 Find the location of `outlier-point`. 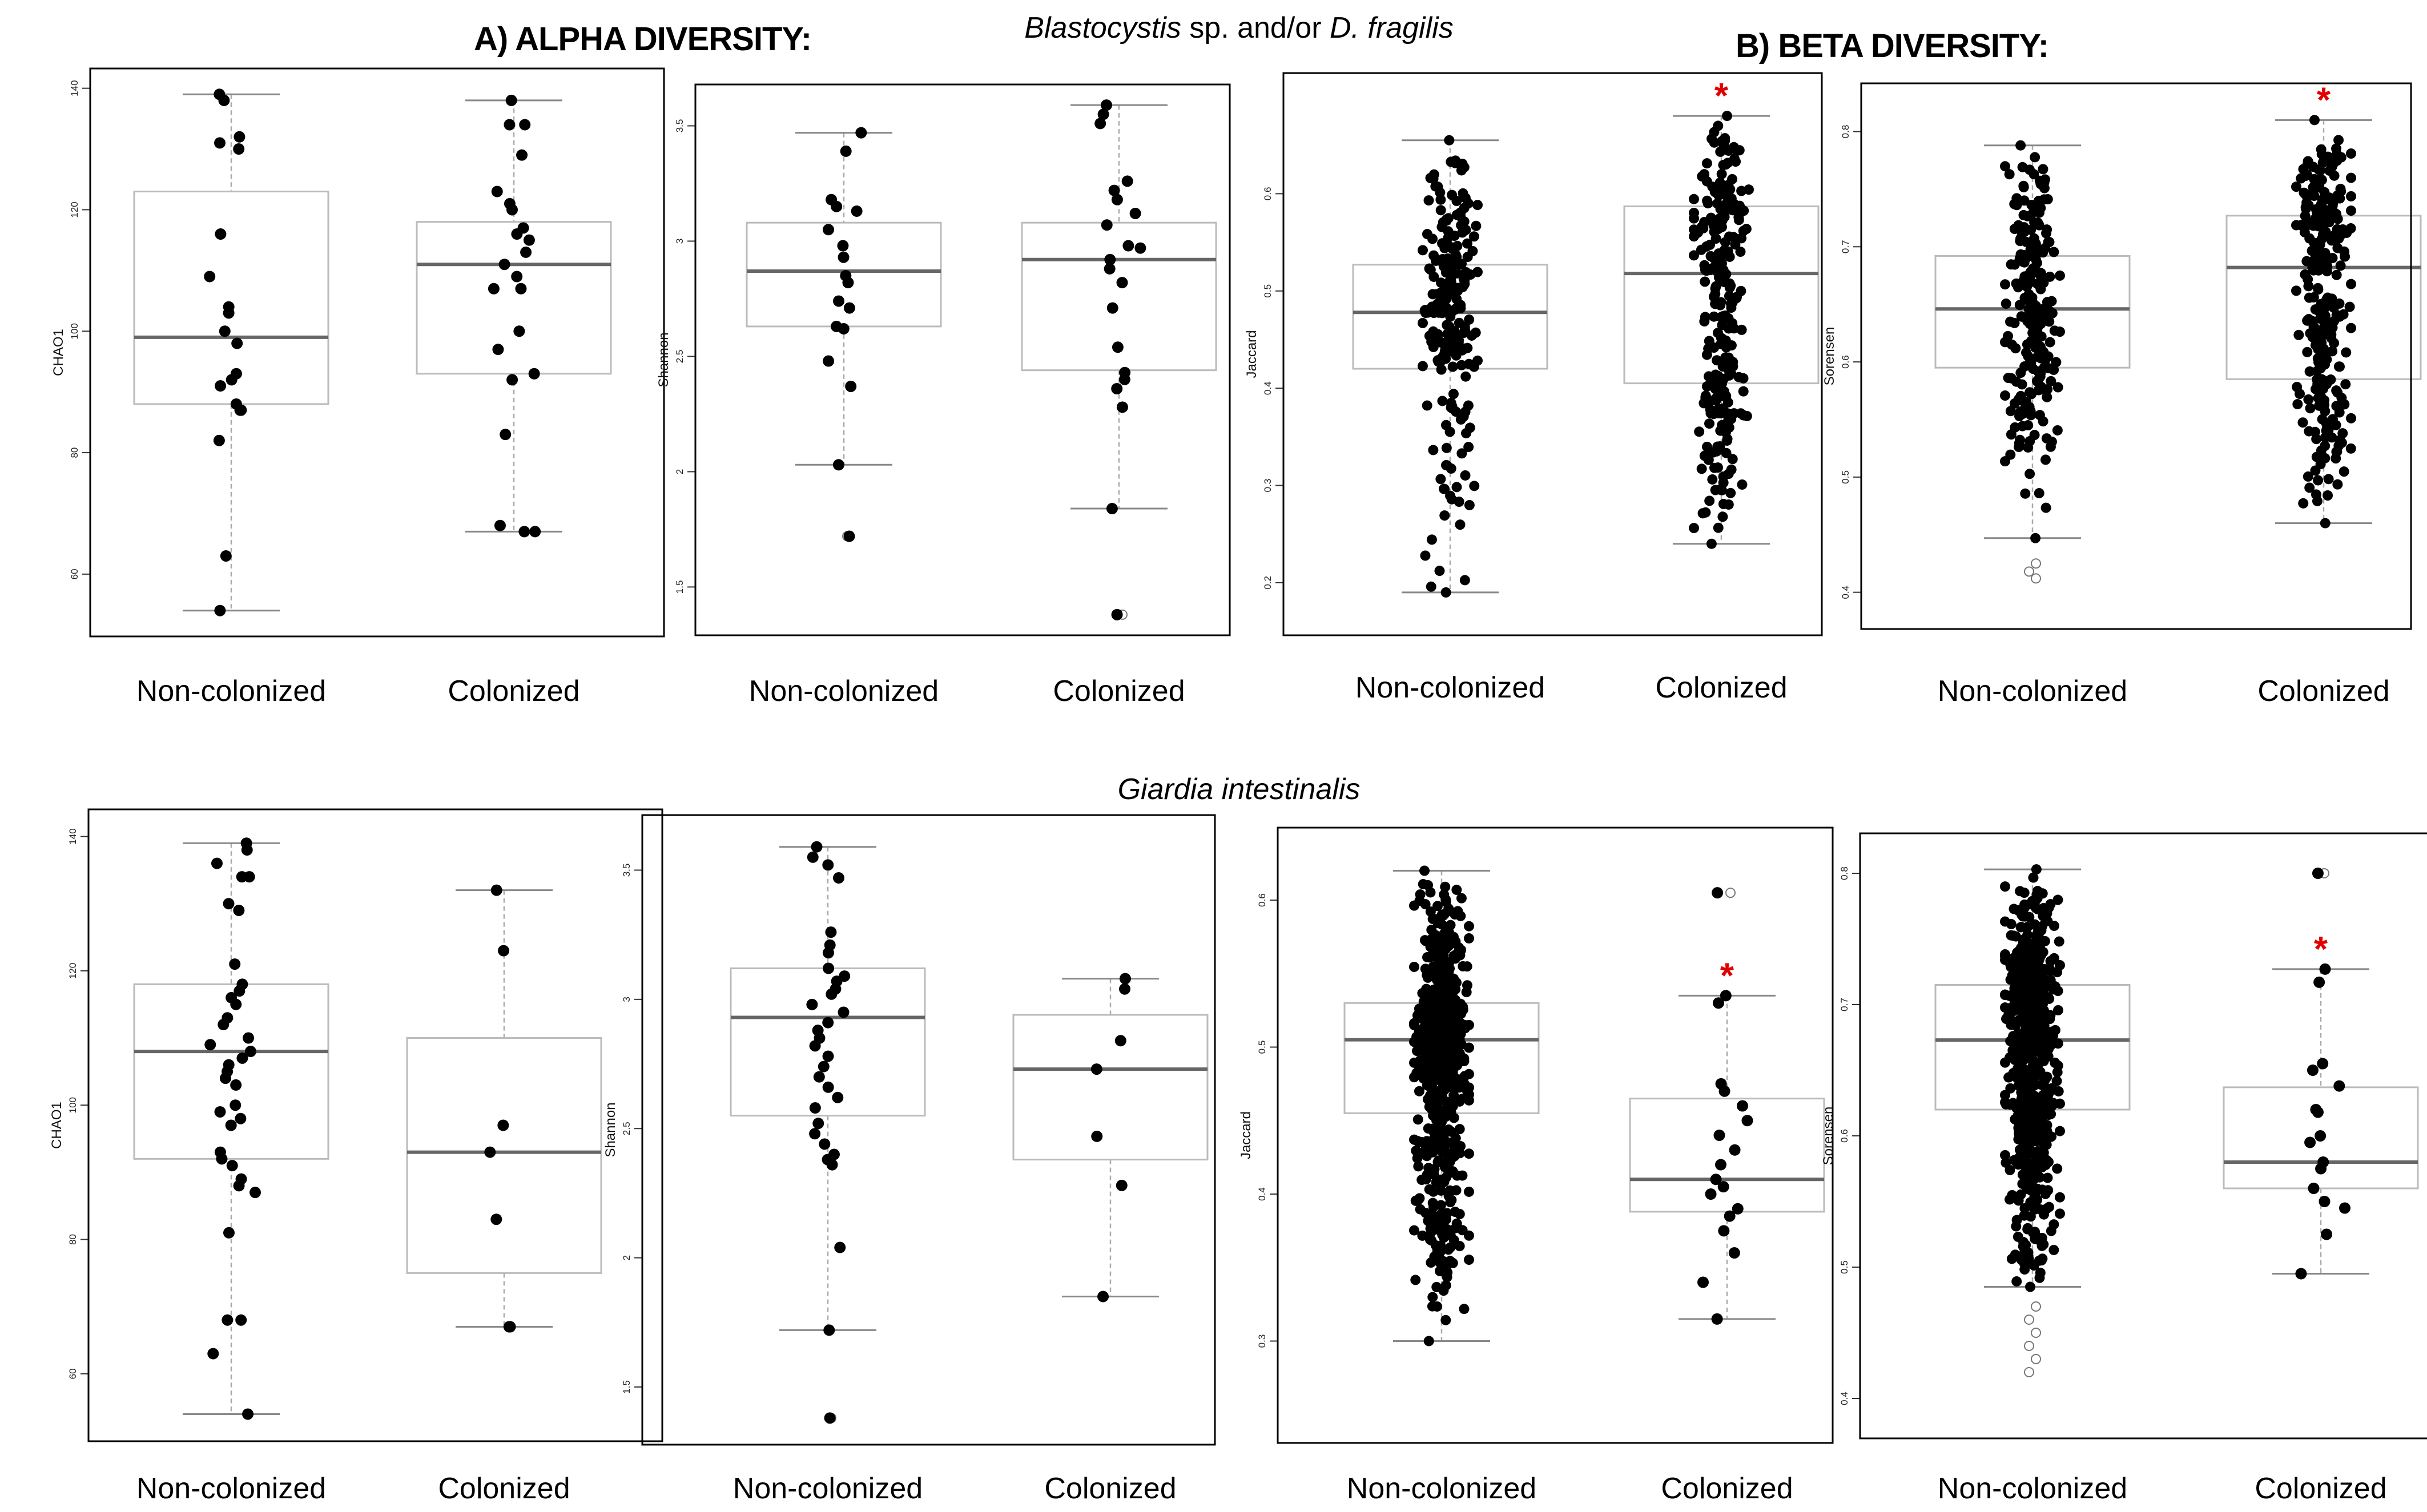

outlier-point is located at coordinates (2036, 1333).